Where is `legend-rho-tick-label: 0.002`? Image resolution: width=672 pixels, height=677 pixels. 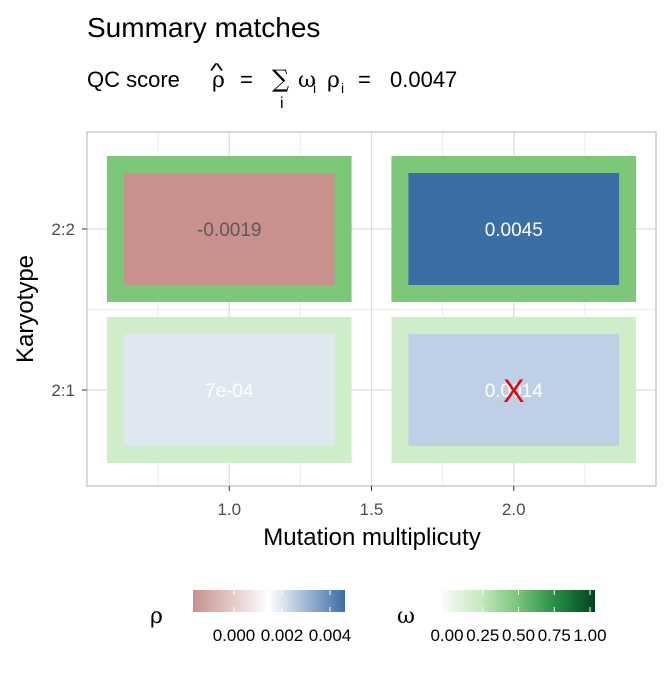 legend-rho-tick-label: 0.002 is located at coordinates (282, 635).